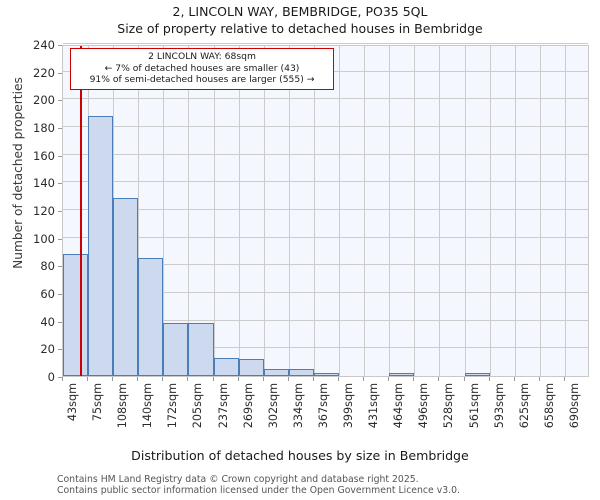  Describe the element at coordinates (44, 155) in the screenshot. I see `y-axis-tick-label: 160` at that location.